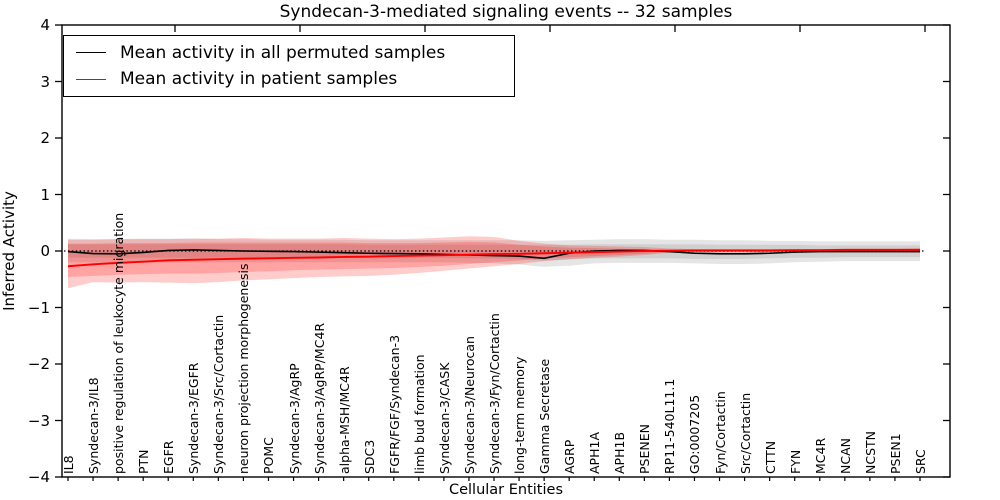 The height and width of the screenshot is (500, 1000). What do you see at coordinates (91, 79) in the screenshot?
I see `patient-line-swatch-icon` at bounding box center [91, 79].